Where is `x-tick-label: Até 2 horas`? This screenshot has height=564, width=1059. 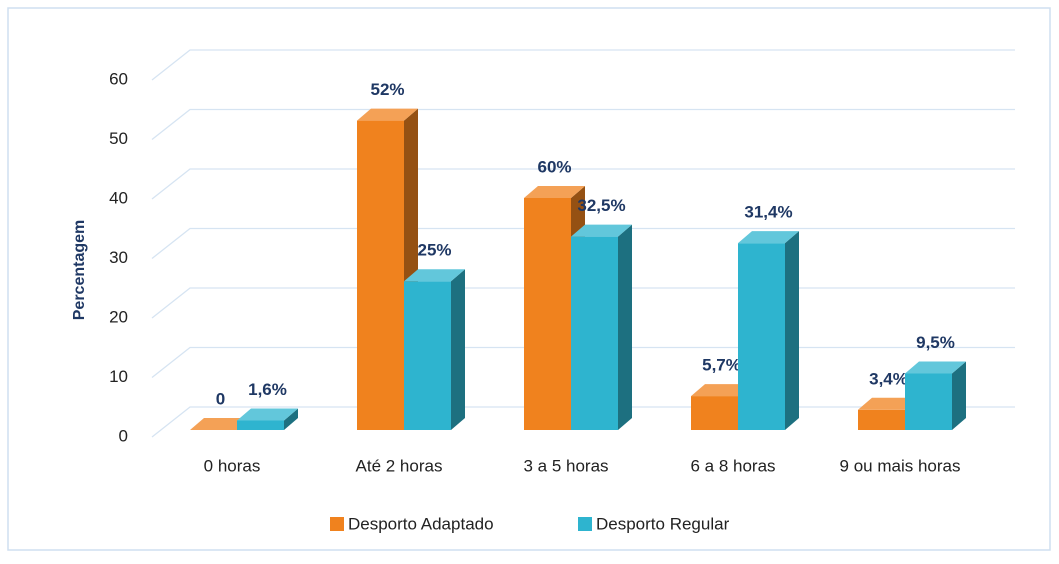 x-tick-label: Até 2 horas is located at coordinates (399, 465).